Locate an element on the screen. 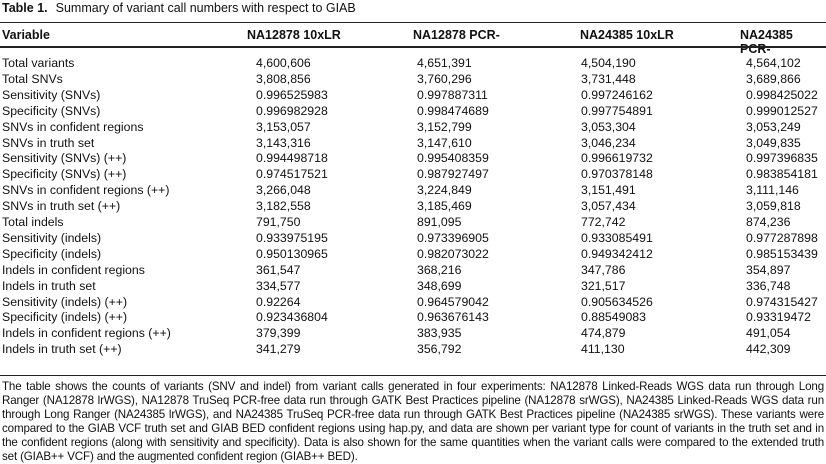 This screenshot has height=464, width=826. cell-value: 0.995408359 is located at coordinates (453, 158).